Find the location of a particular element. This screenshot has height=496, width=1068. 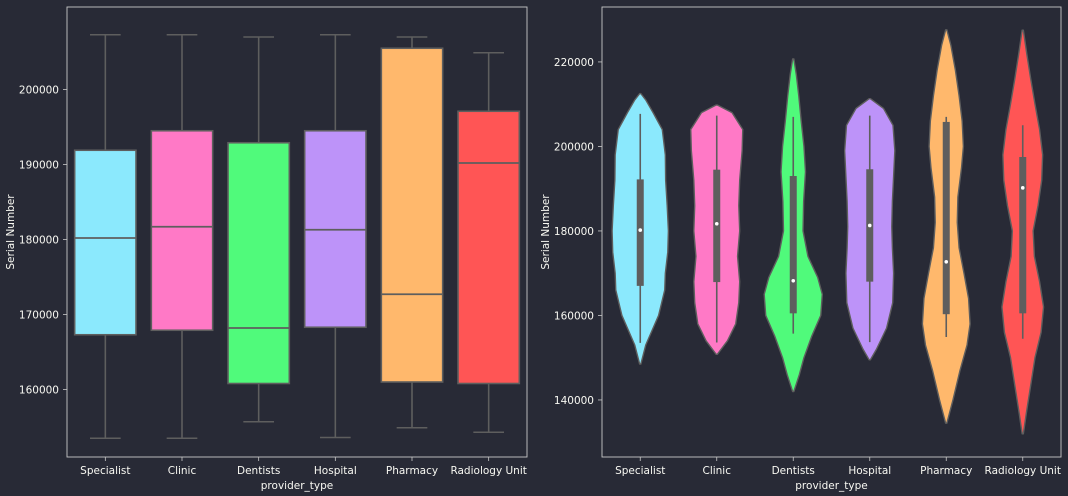

box-clinic is located at coordinates (182, 236).